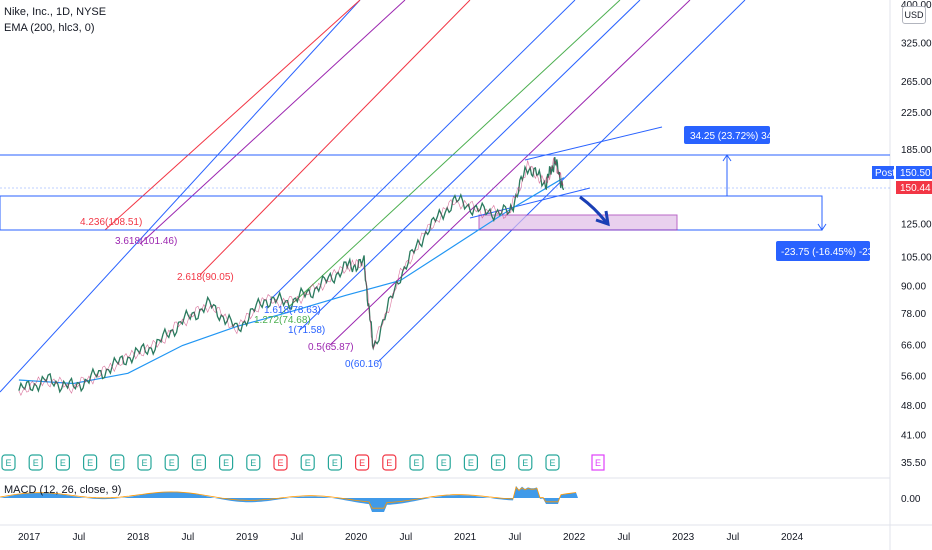  Describe the element at coordinates (205, 277) in the screenshot. I see `fib-label-2618: 2.618(90.05)` at that location.